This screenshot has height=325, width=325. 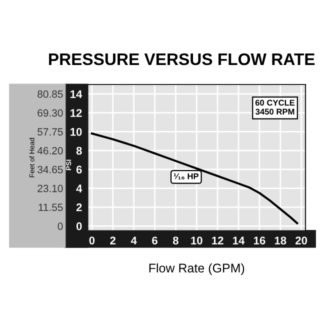 What do you see at coordinates (76, 94) in the screenshot?
I see `y-tick-label: 14` at bounding box center [76, 94].